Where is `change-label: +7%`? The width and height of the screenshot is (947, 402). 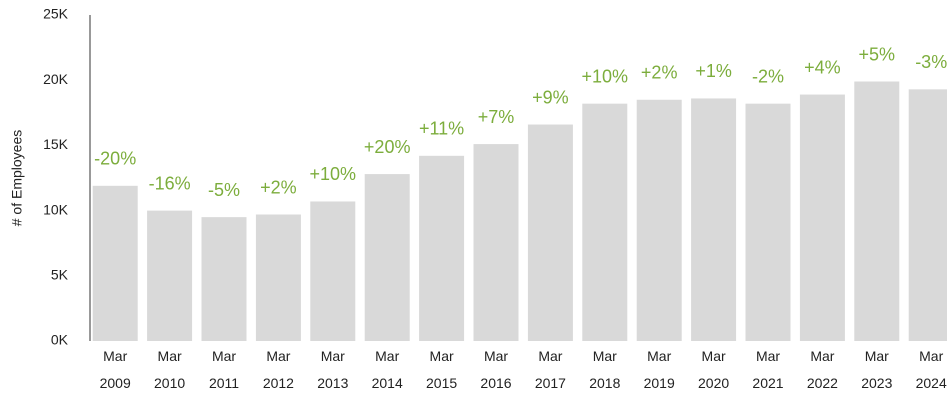 change-label: +7% is located at coordinates (496, 117).